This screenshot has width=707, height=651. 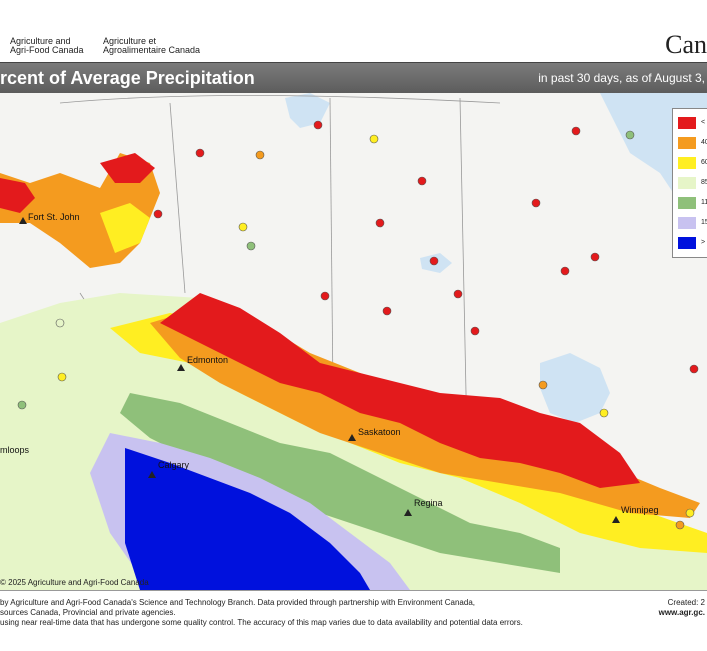 What do you see at coordinates (704, 202) in the screenshot?
I see `legend-label: 11` at bounding box center [704, 202].